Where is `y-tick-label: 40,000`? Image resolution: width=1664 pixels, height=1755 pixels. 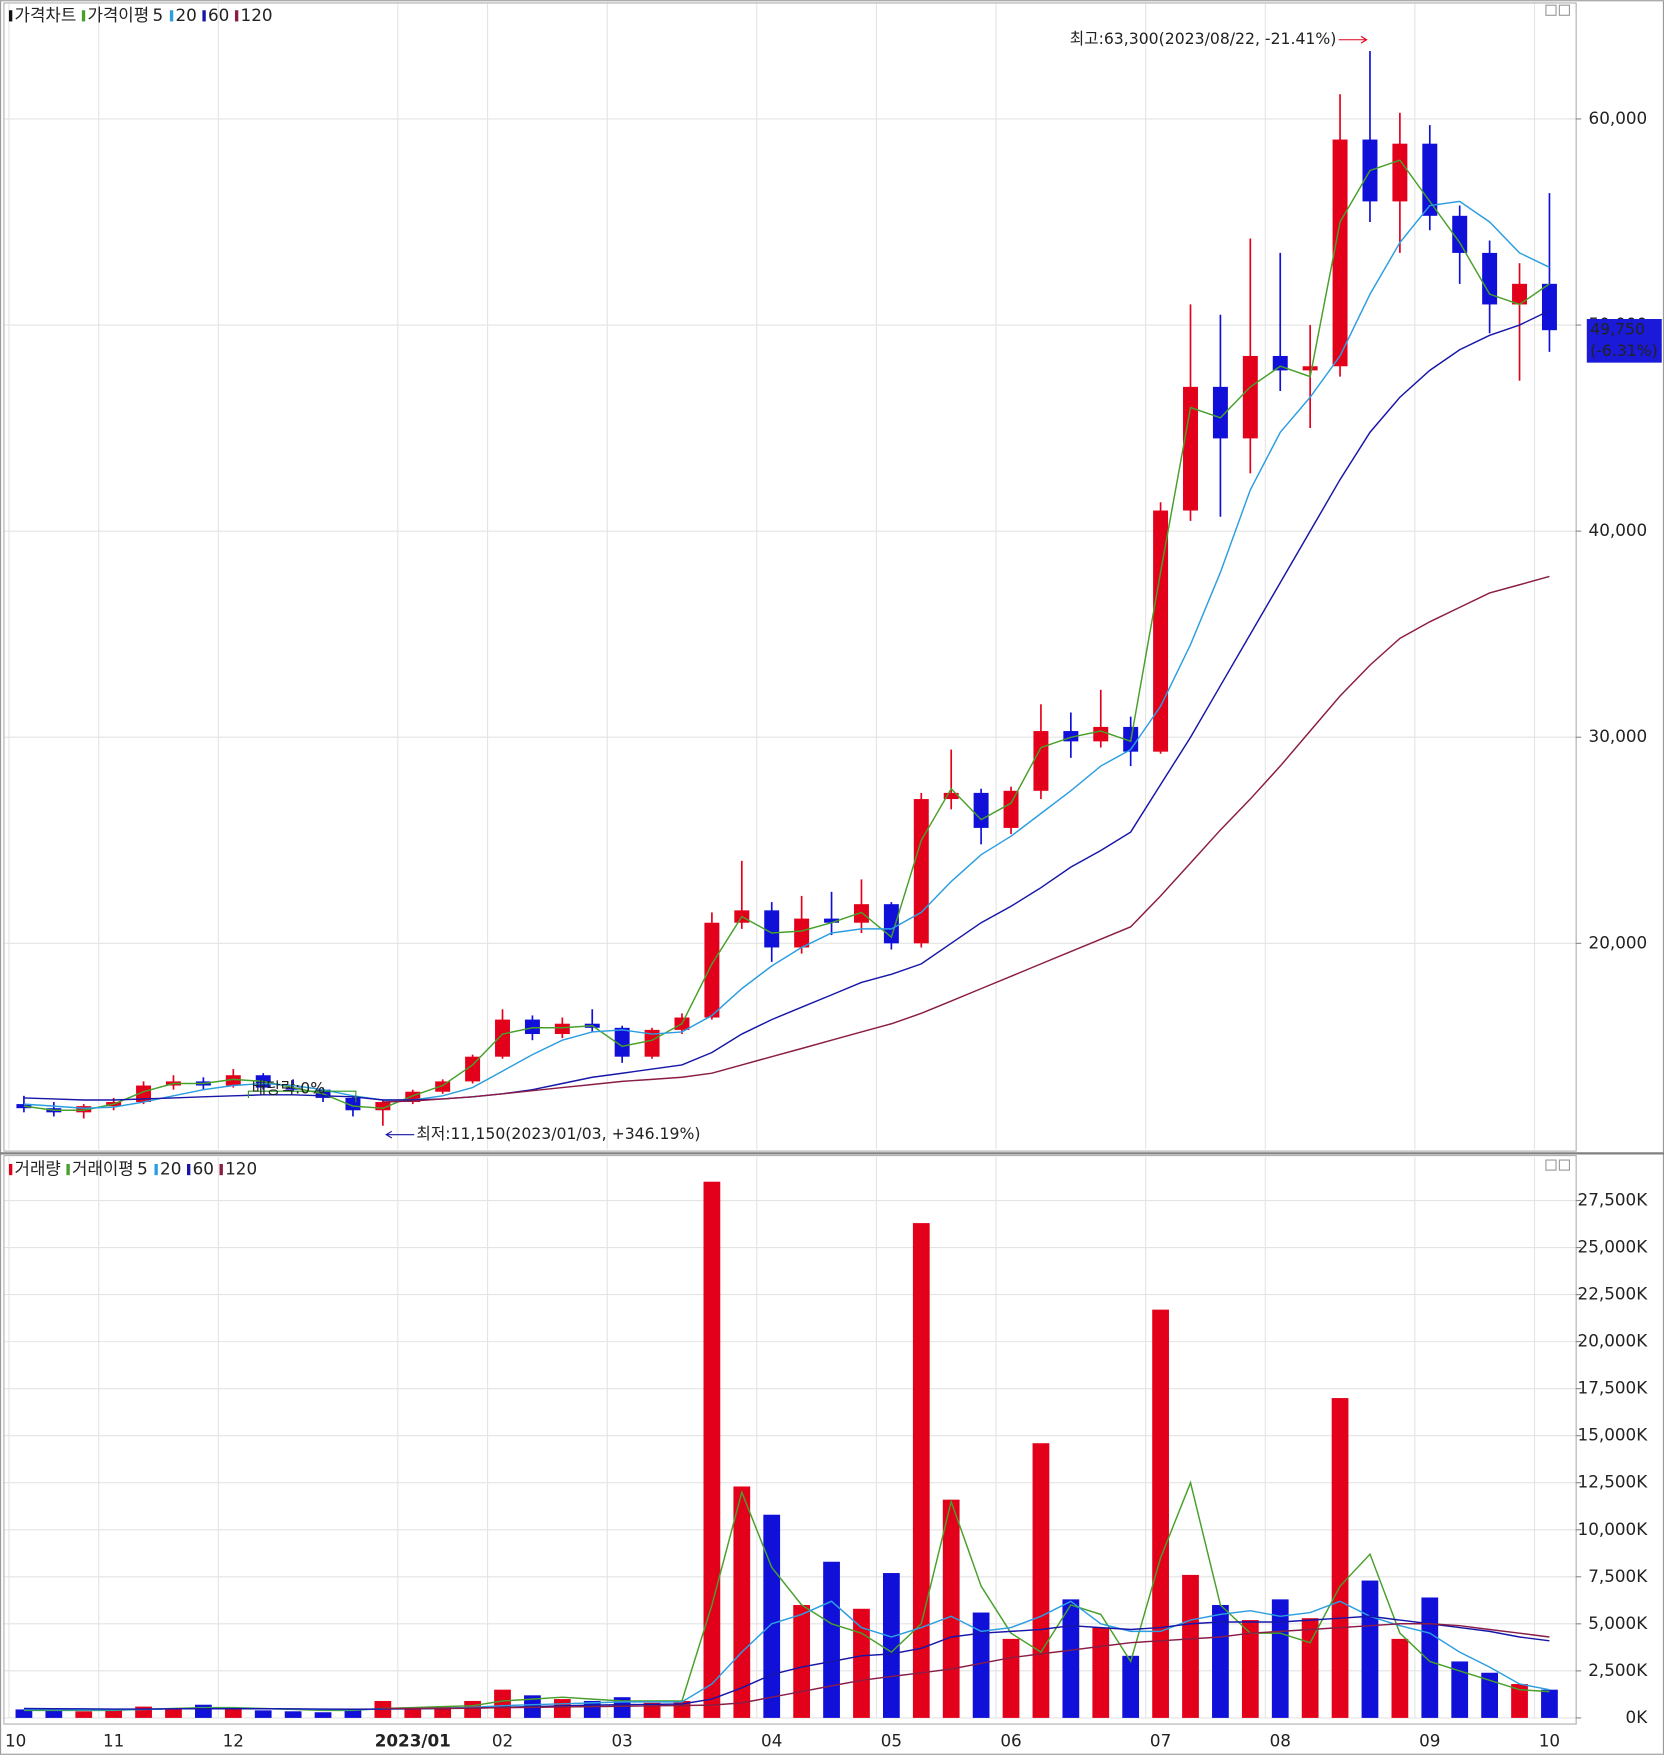
y-tick-label: 40,000 is located at coordinates (1618, 530).